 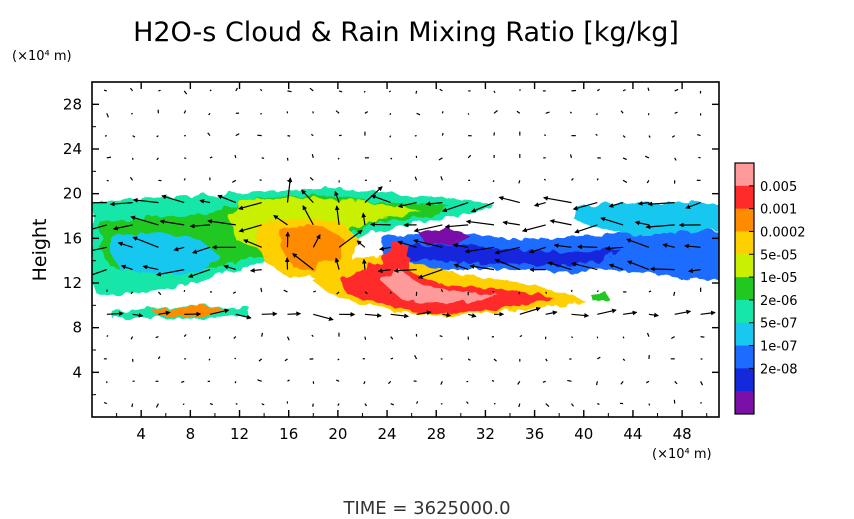 I want to click on y-unit-label: (×10⁴ m), so click(x=42, y=56).